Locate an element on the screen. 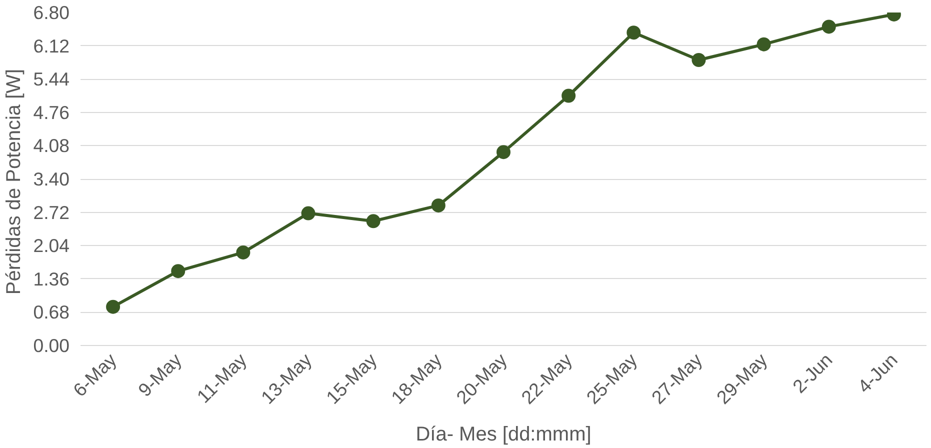 The width and height of the screenshot is (931, 448). y-tick-label: 6.80 is located at coordinates (51, 12).